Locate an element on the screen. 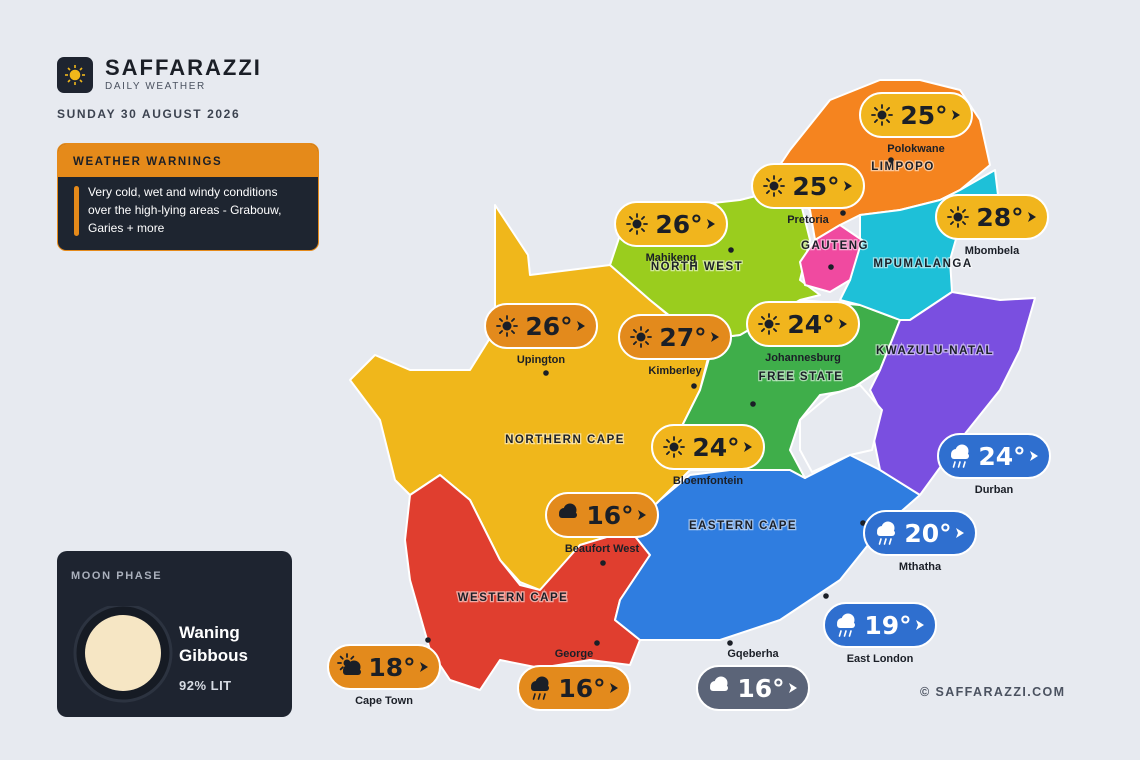  city-name: Durban is located at coordinates (994, 490).